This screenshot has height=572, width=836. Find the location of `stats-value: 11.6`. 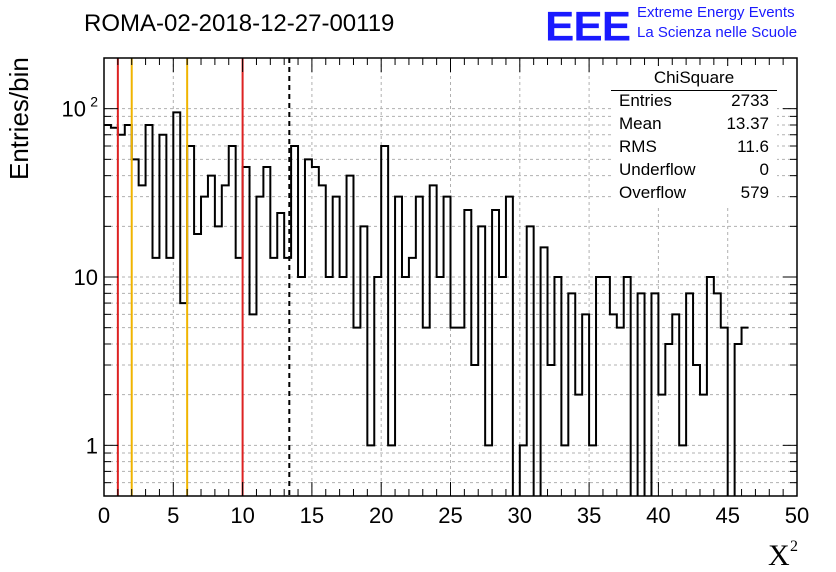

stats-value: 11.6 is located at coordinates (753, 146).